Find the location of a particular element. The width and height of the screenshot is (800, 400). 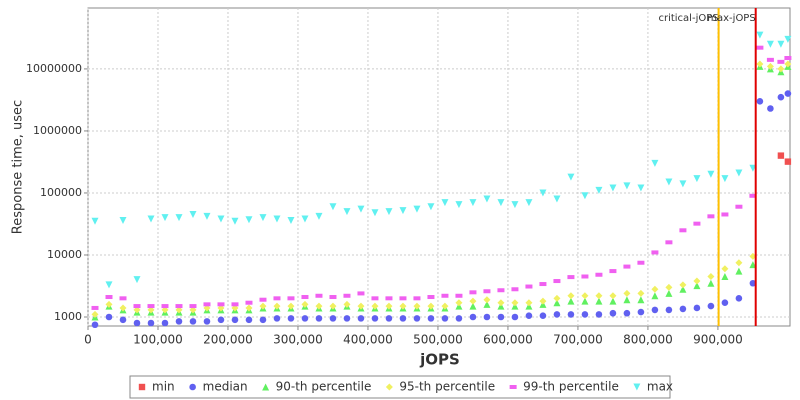

x-tick-label: 600,000 is located at coordinates (508, 340).